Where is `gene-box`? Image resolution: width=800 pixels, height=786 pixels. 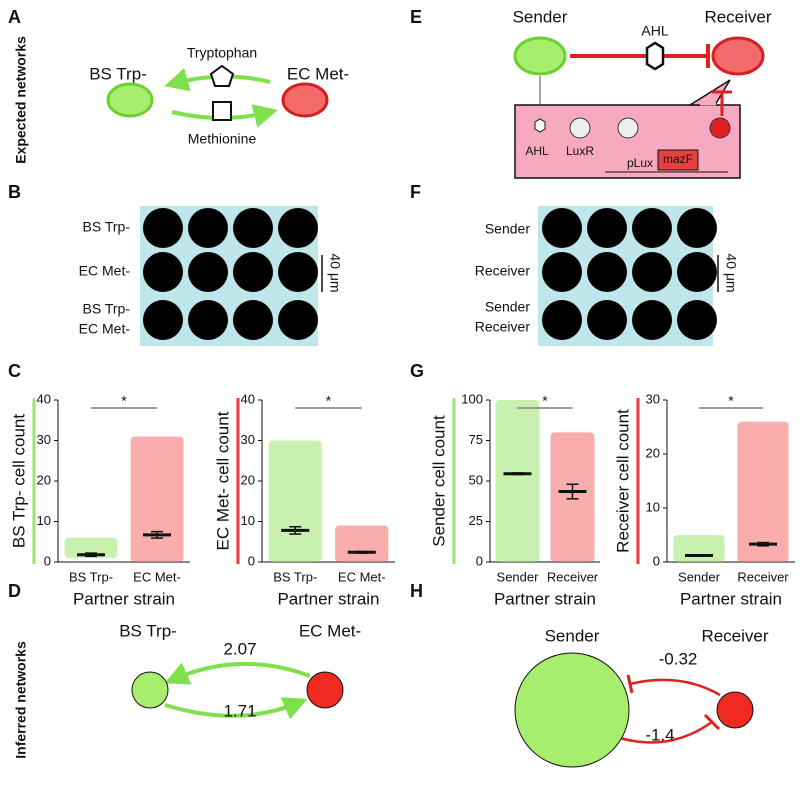 gene-box is located at coordinates (678, 160).